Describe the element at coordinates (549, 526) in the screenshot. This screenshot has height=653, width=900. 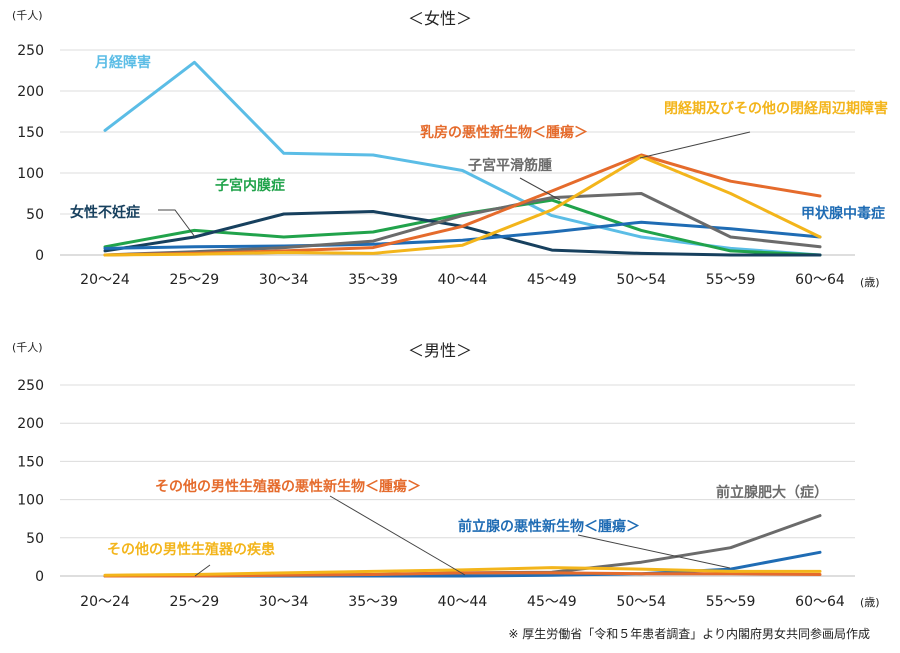
I see `series-label: 前立腺の悪性新生物＜腫瘍＞` at that location.